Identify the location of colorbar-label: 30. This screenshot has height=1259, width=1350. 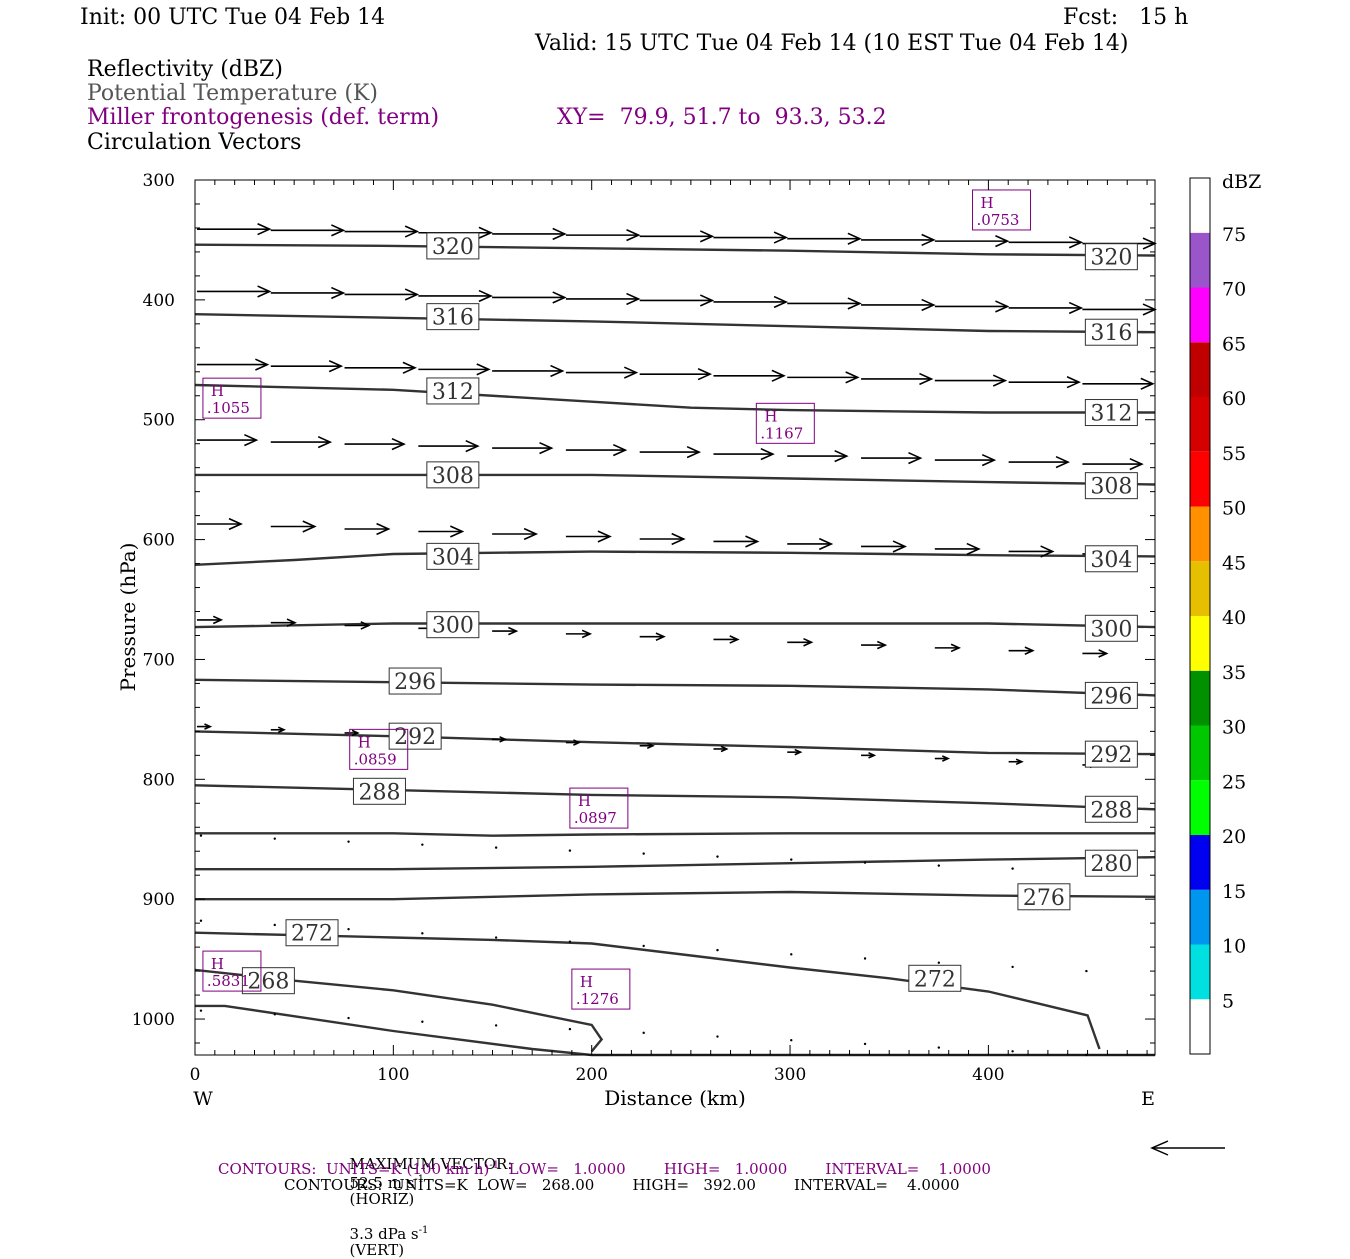
(1234, 728).